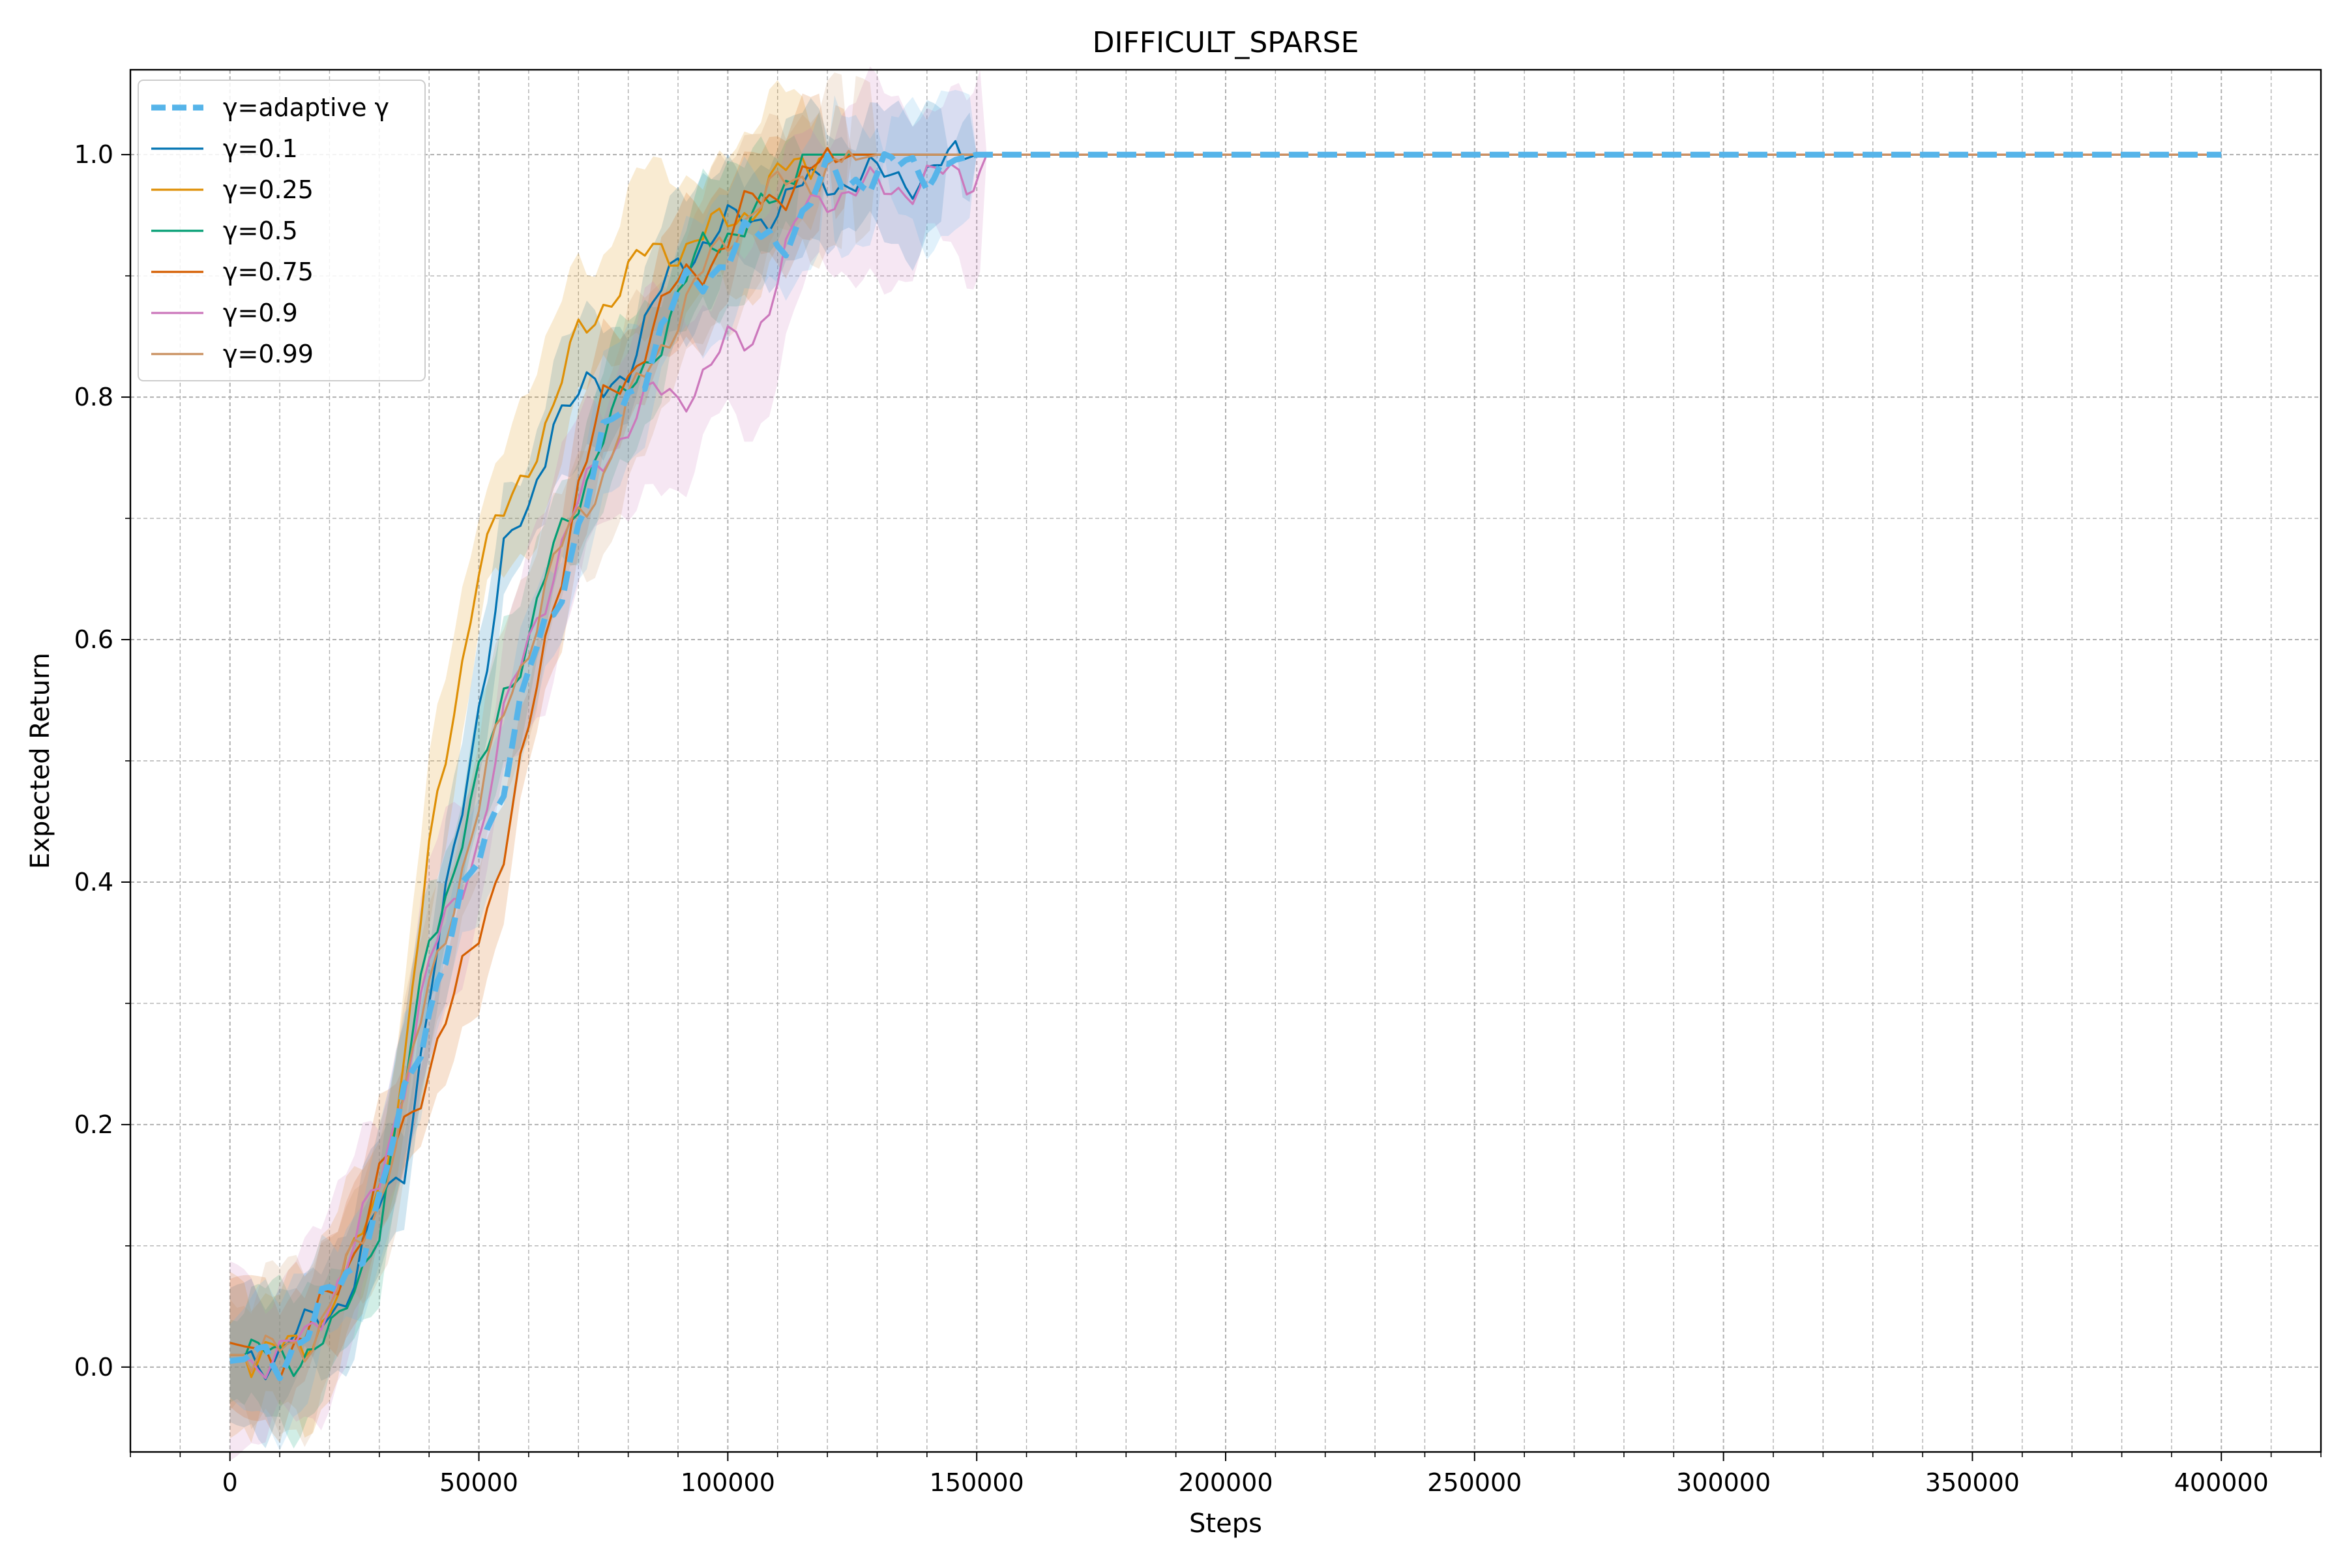 This screenshot has width=2347, height=1568. Describe the element at coordinates (2221, 1483) in the screenshot. I see `x-tick-label: 400000` at that location.